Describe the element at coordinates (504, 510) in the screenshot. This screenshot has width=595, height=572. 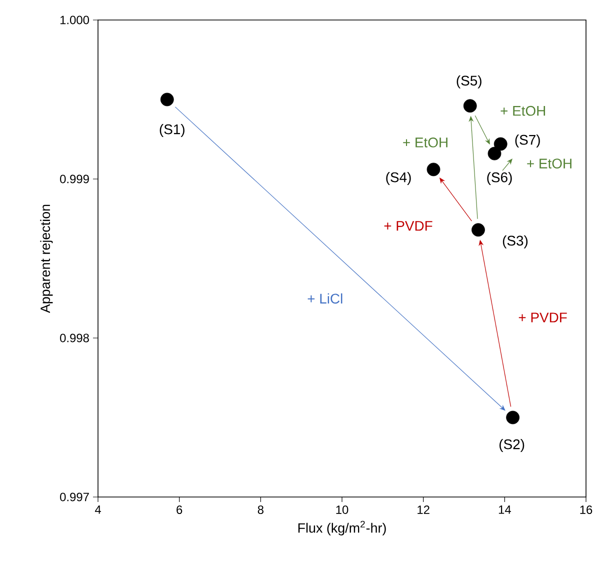
I see `x-tick-label: 14` at that location.